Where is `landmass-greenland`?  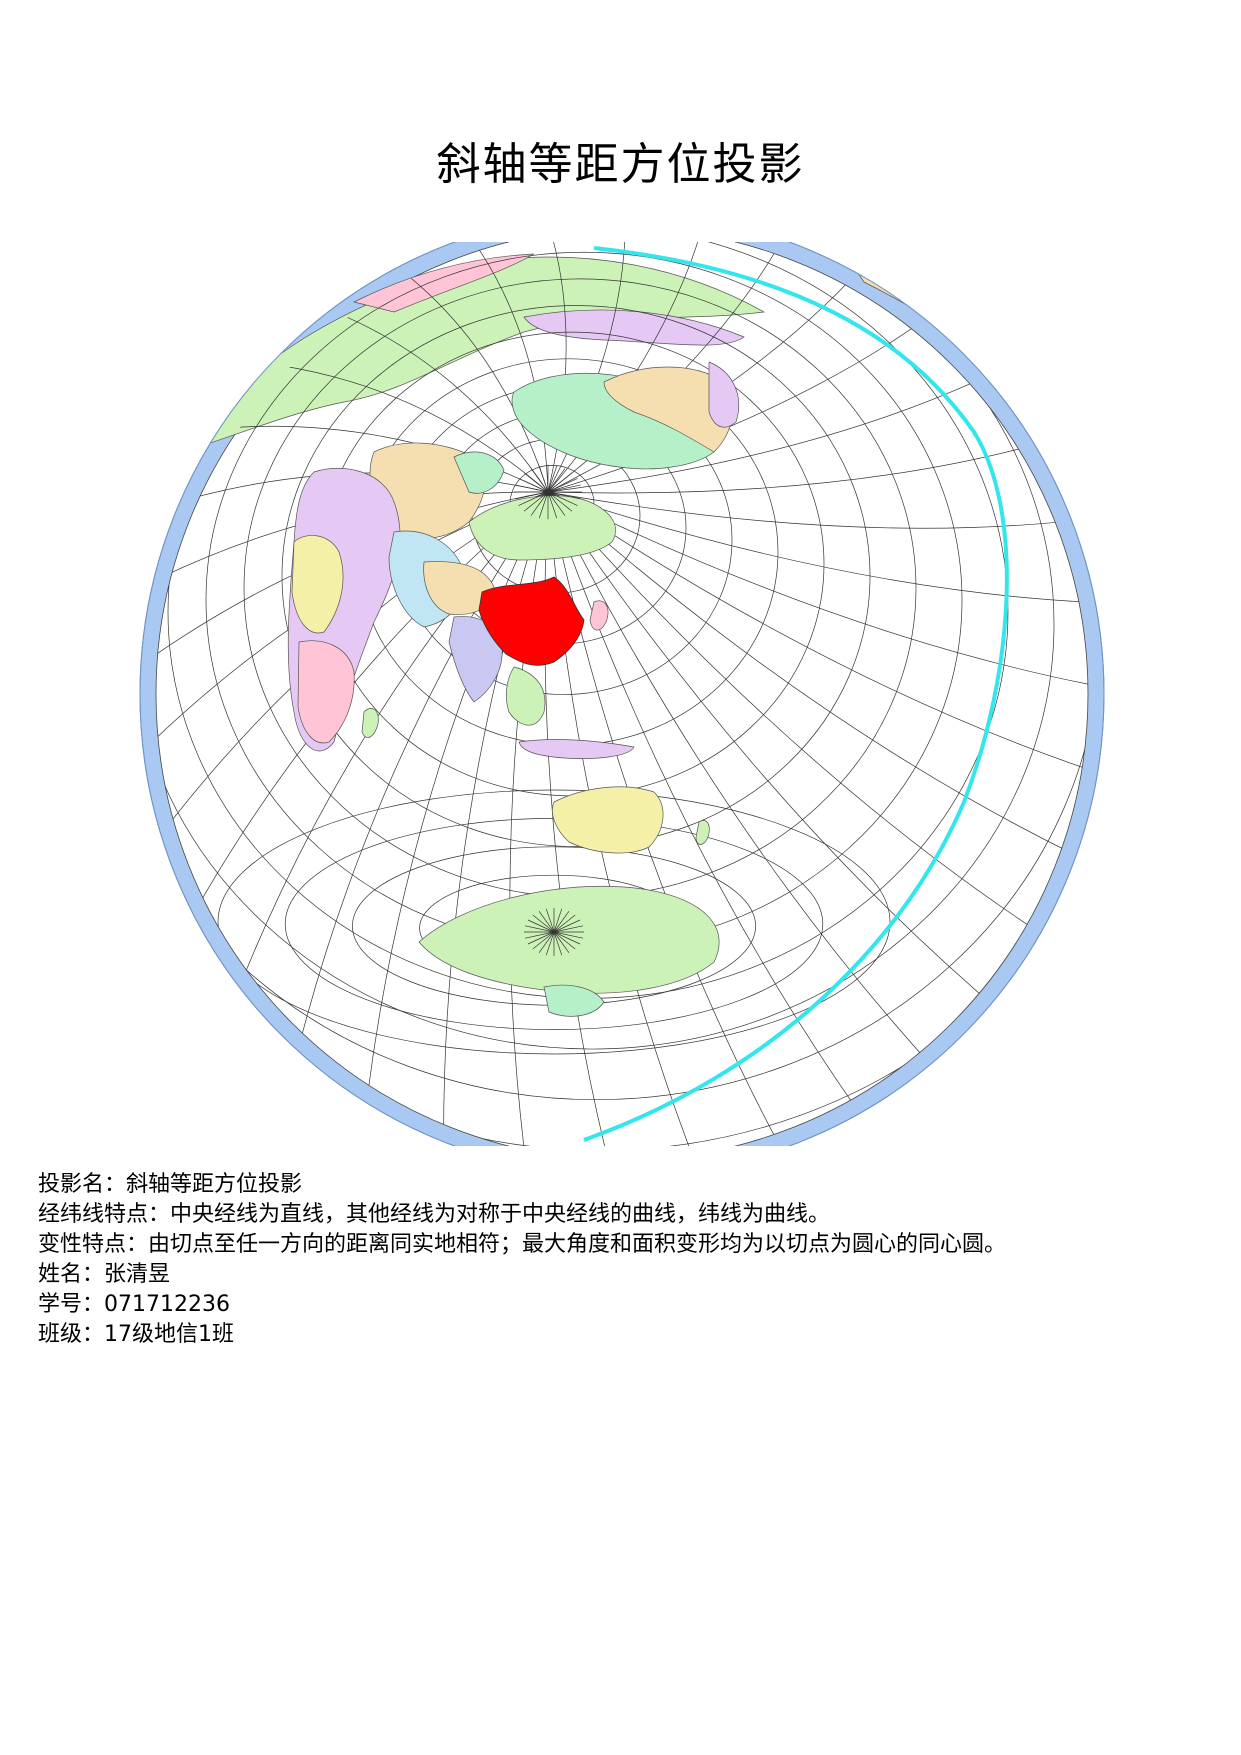
landmass-greenland is located at coordinates (443, 283).